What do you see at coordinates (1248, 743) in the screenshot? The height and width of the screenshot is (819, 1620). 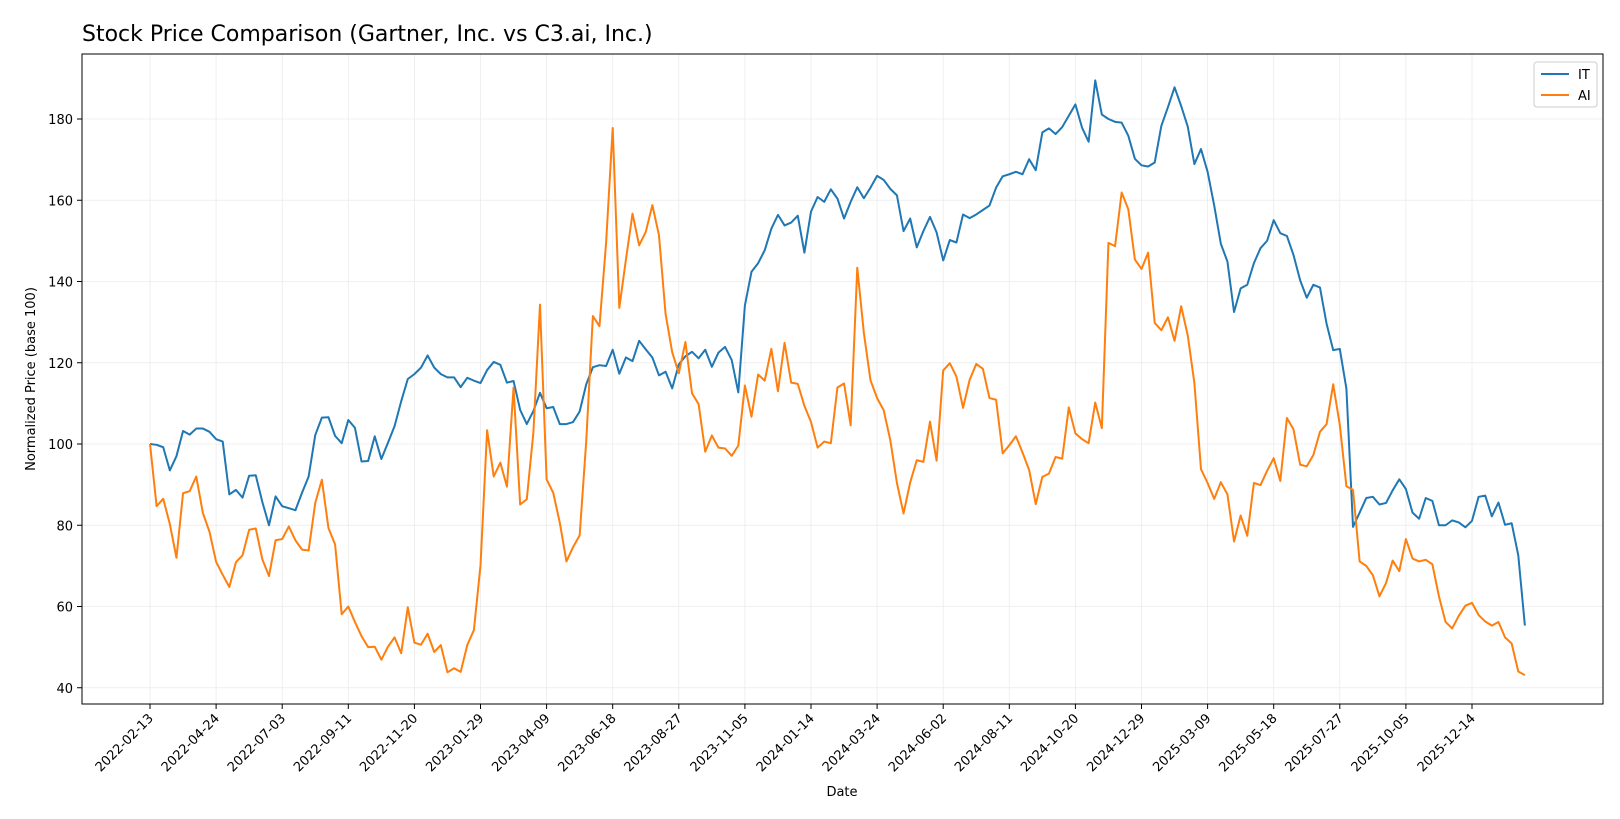 I see `x-tick-label: 2025-05-18` at bounding box center [1248, 743].